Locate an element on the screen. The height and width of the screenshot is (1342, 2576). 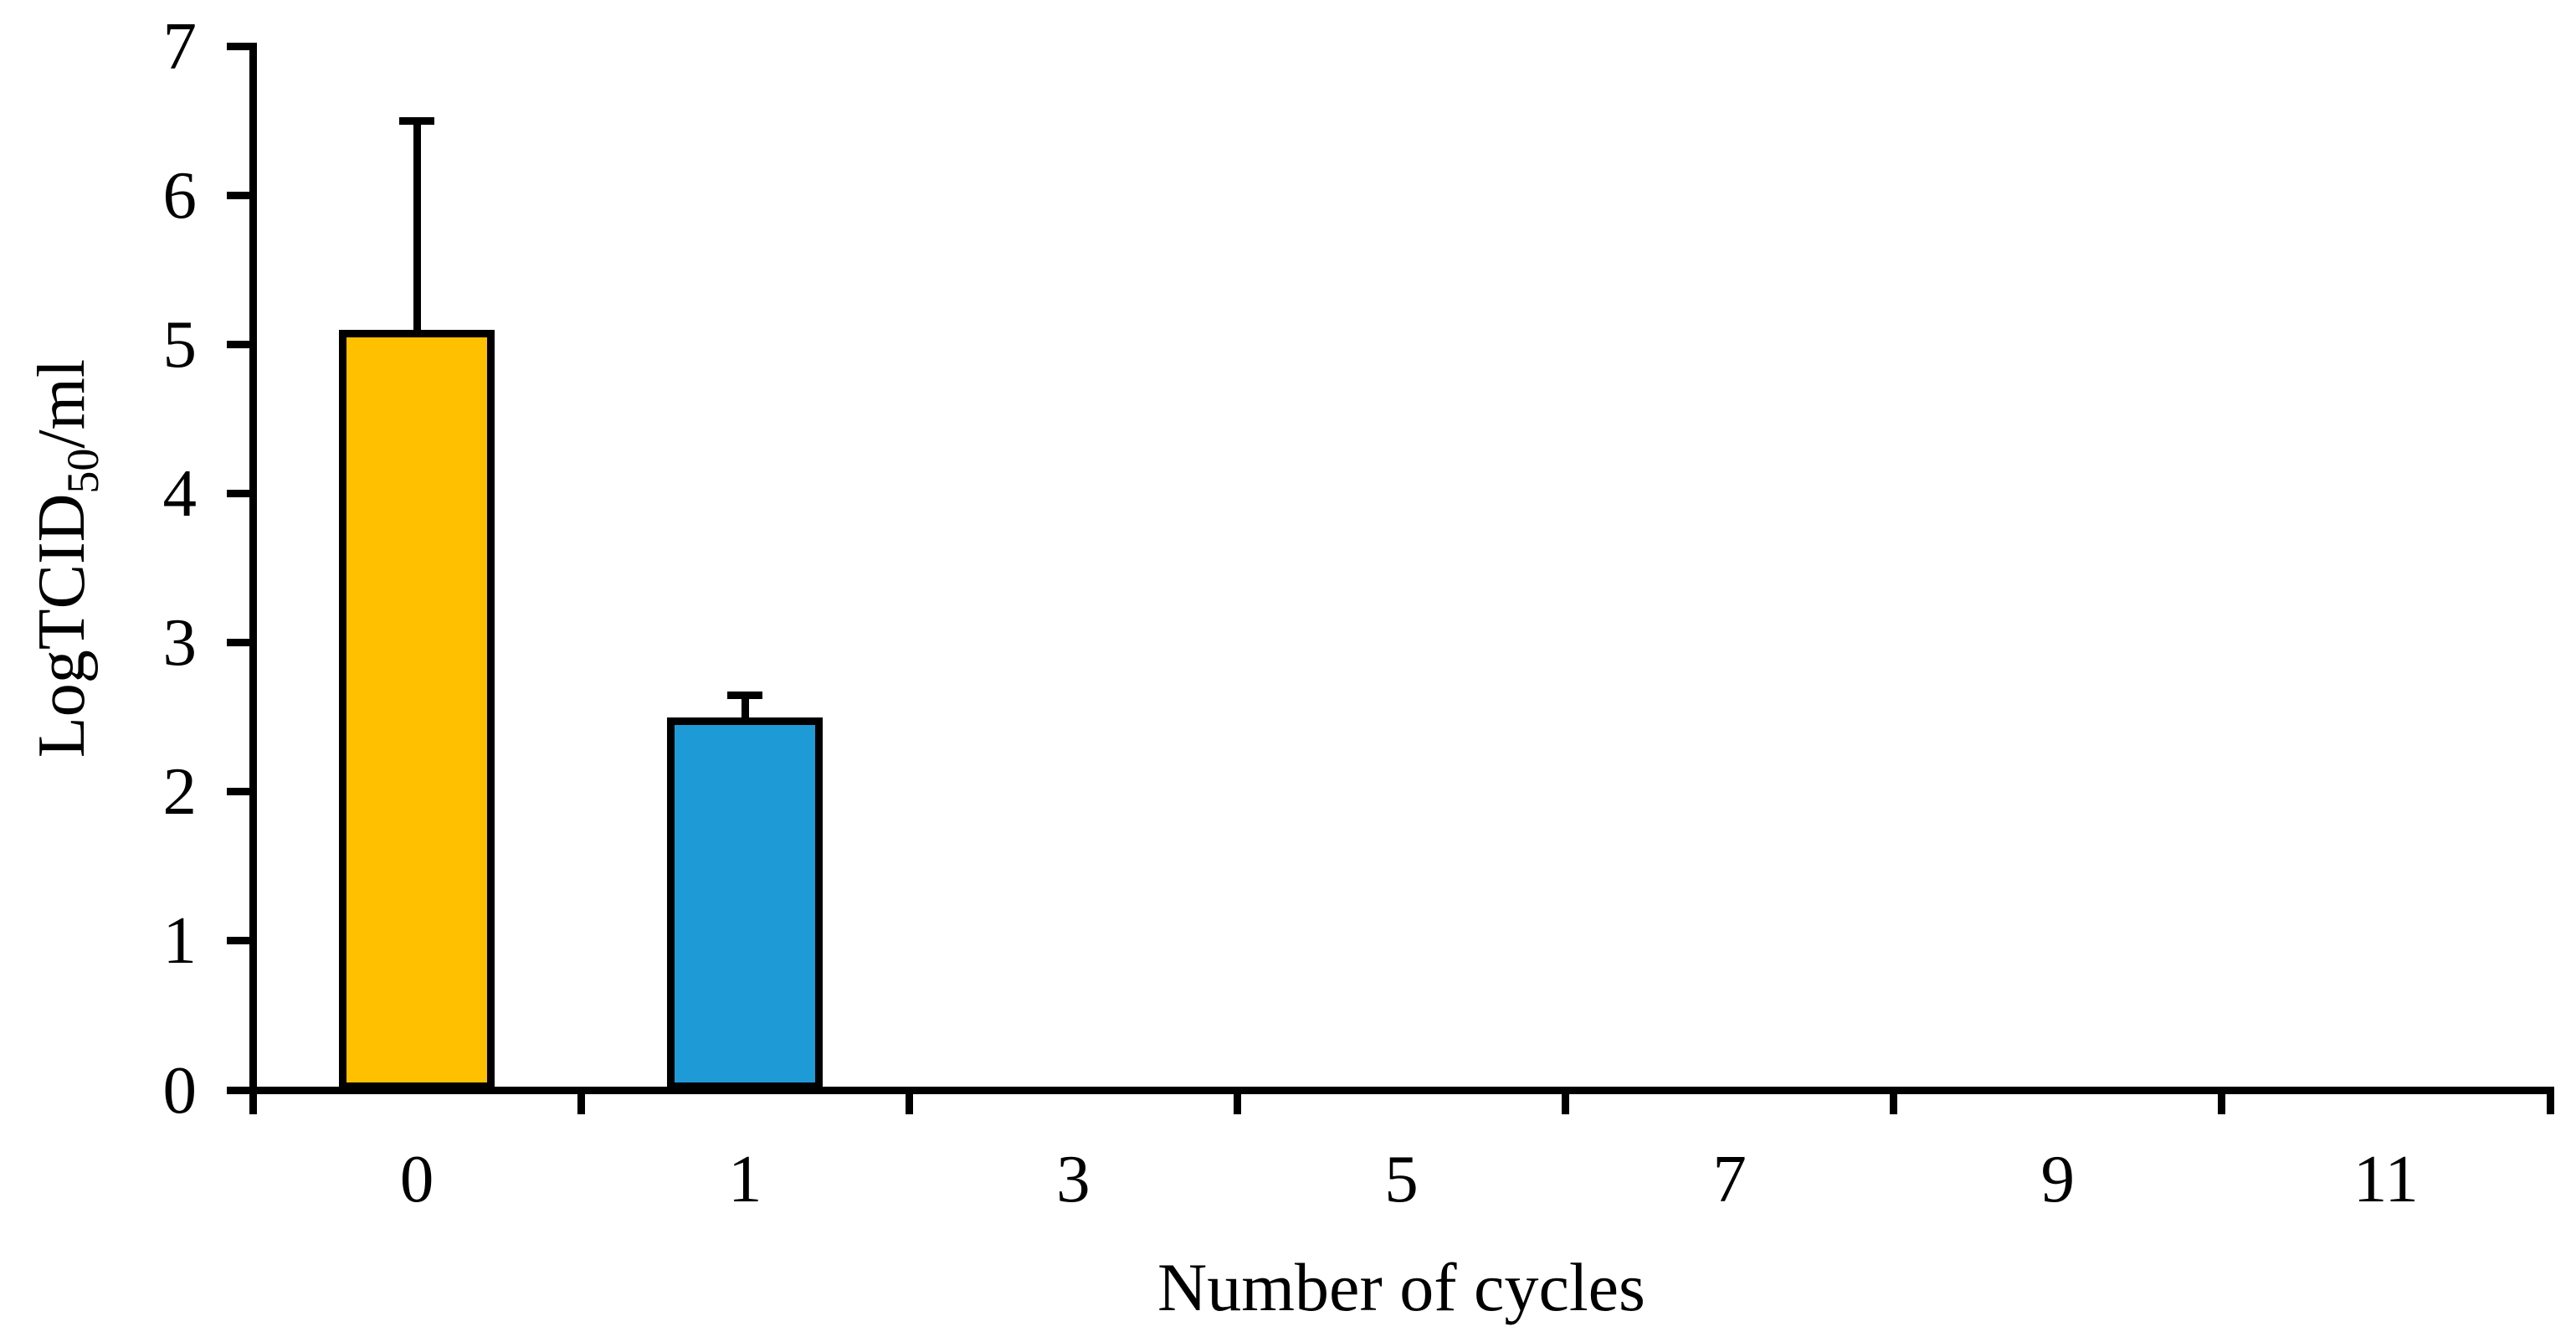
y-tick-label: 2 is located at coordinates (180, 791).